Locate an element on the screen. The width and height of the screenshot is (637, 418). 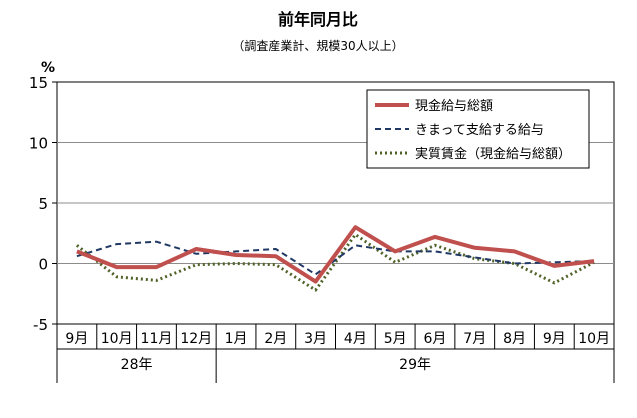
x-tick-label: 3月 is located at coordinates (315, 339).